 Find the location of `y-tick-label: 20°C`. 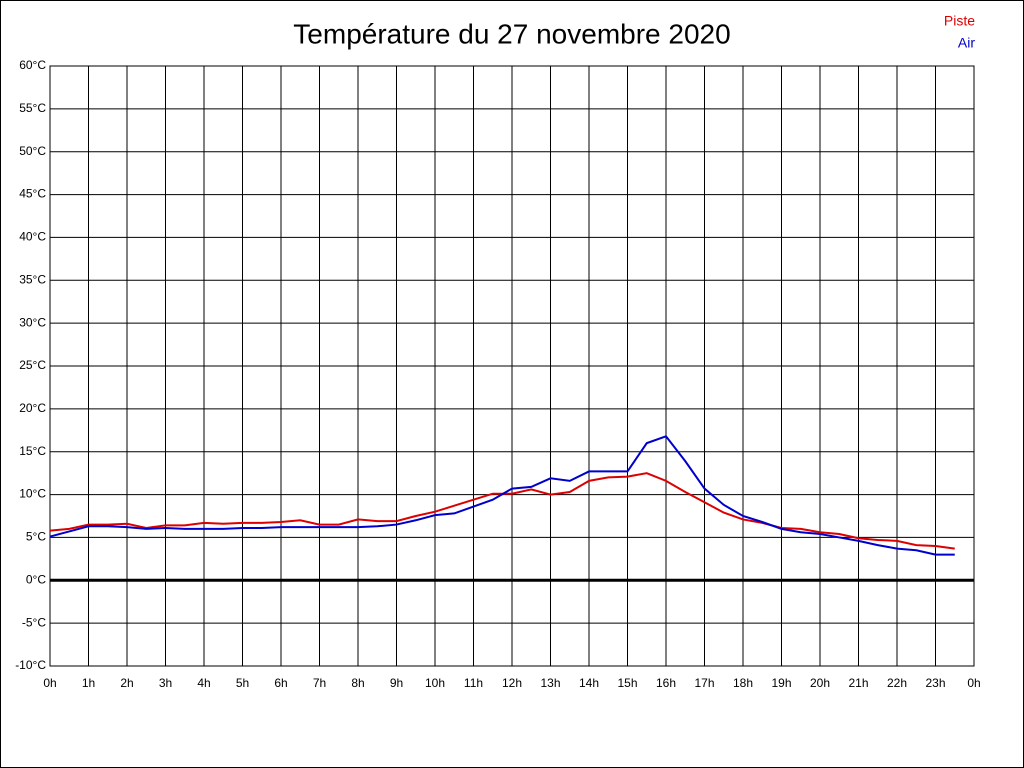

y-tick-label: 20°C is located at coordinates (32, 408).